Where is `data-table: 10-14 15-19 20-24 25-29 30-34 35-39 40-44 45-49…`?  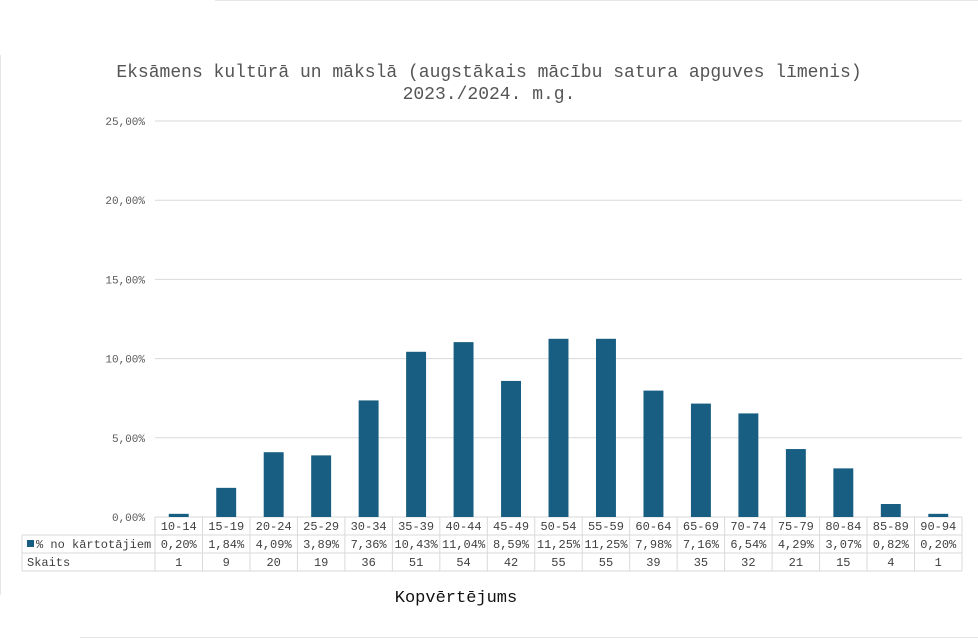 data-table: 10-14 15-19 20-24 25-29 30-34 35-39 40-44 45-49… is located at coordinates (492, 544).